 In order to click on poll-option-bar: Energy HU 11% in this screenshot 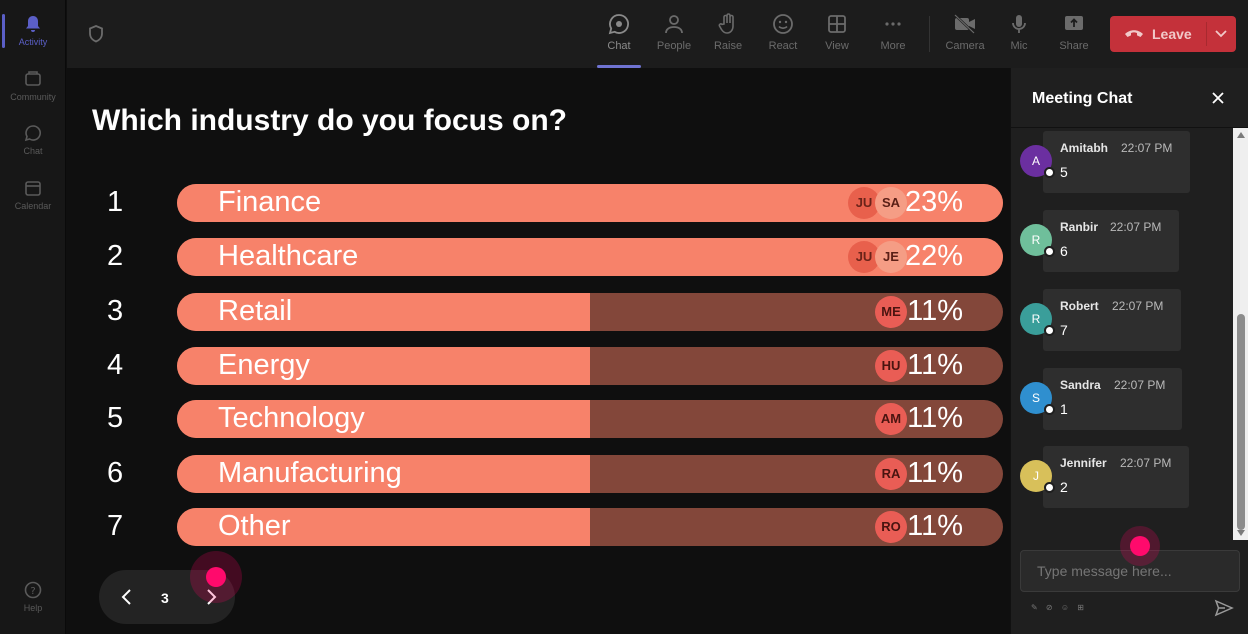, I will do `click(590, 366)`.